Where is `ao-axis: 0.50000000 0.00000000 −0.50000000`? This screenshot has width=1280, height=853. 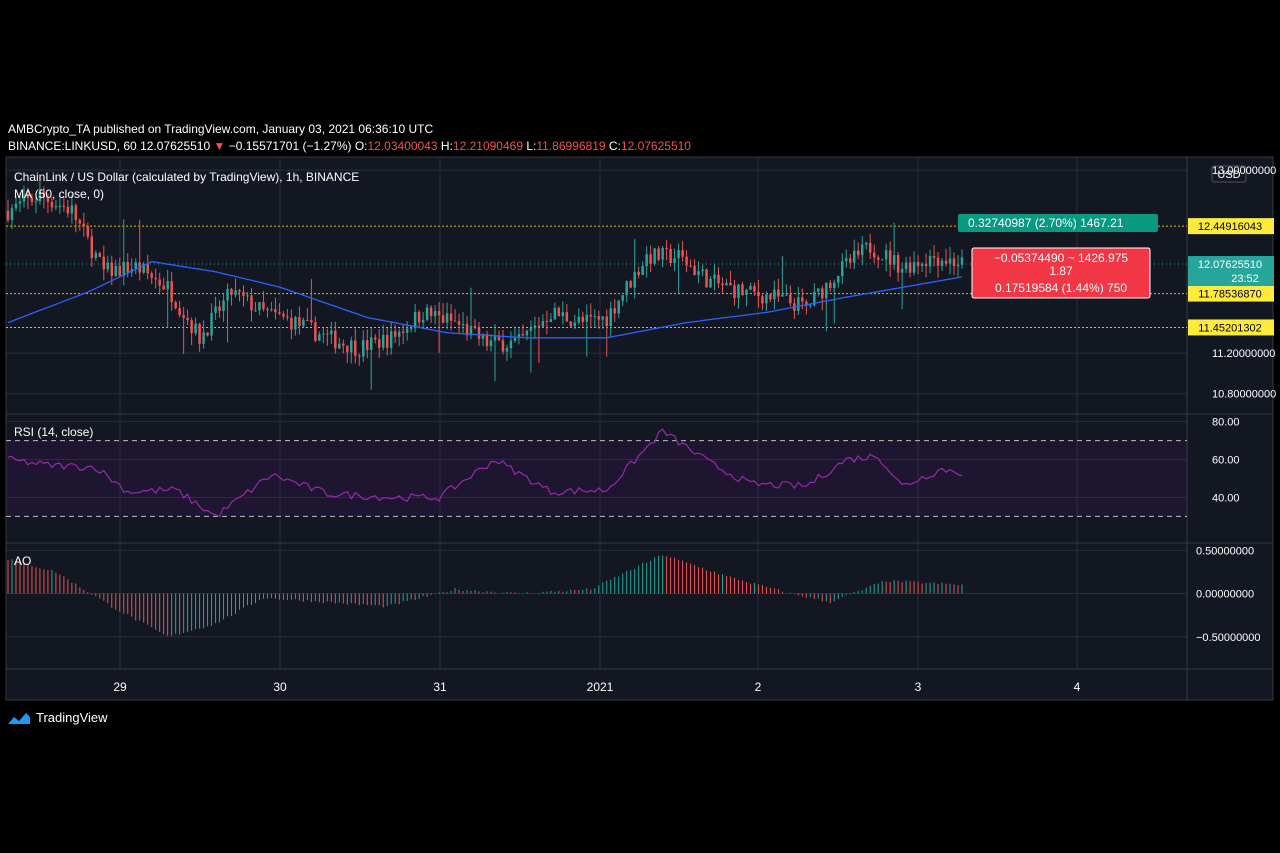
ao-axis: 0.50000000 0.00000000 −0.50000000 is located at coordinates (1228, 594).